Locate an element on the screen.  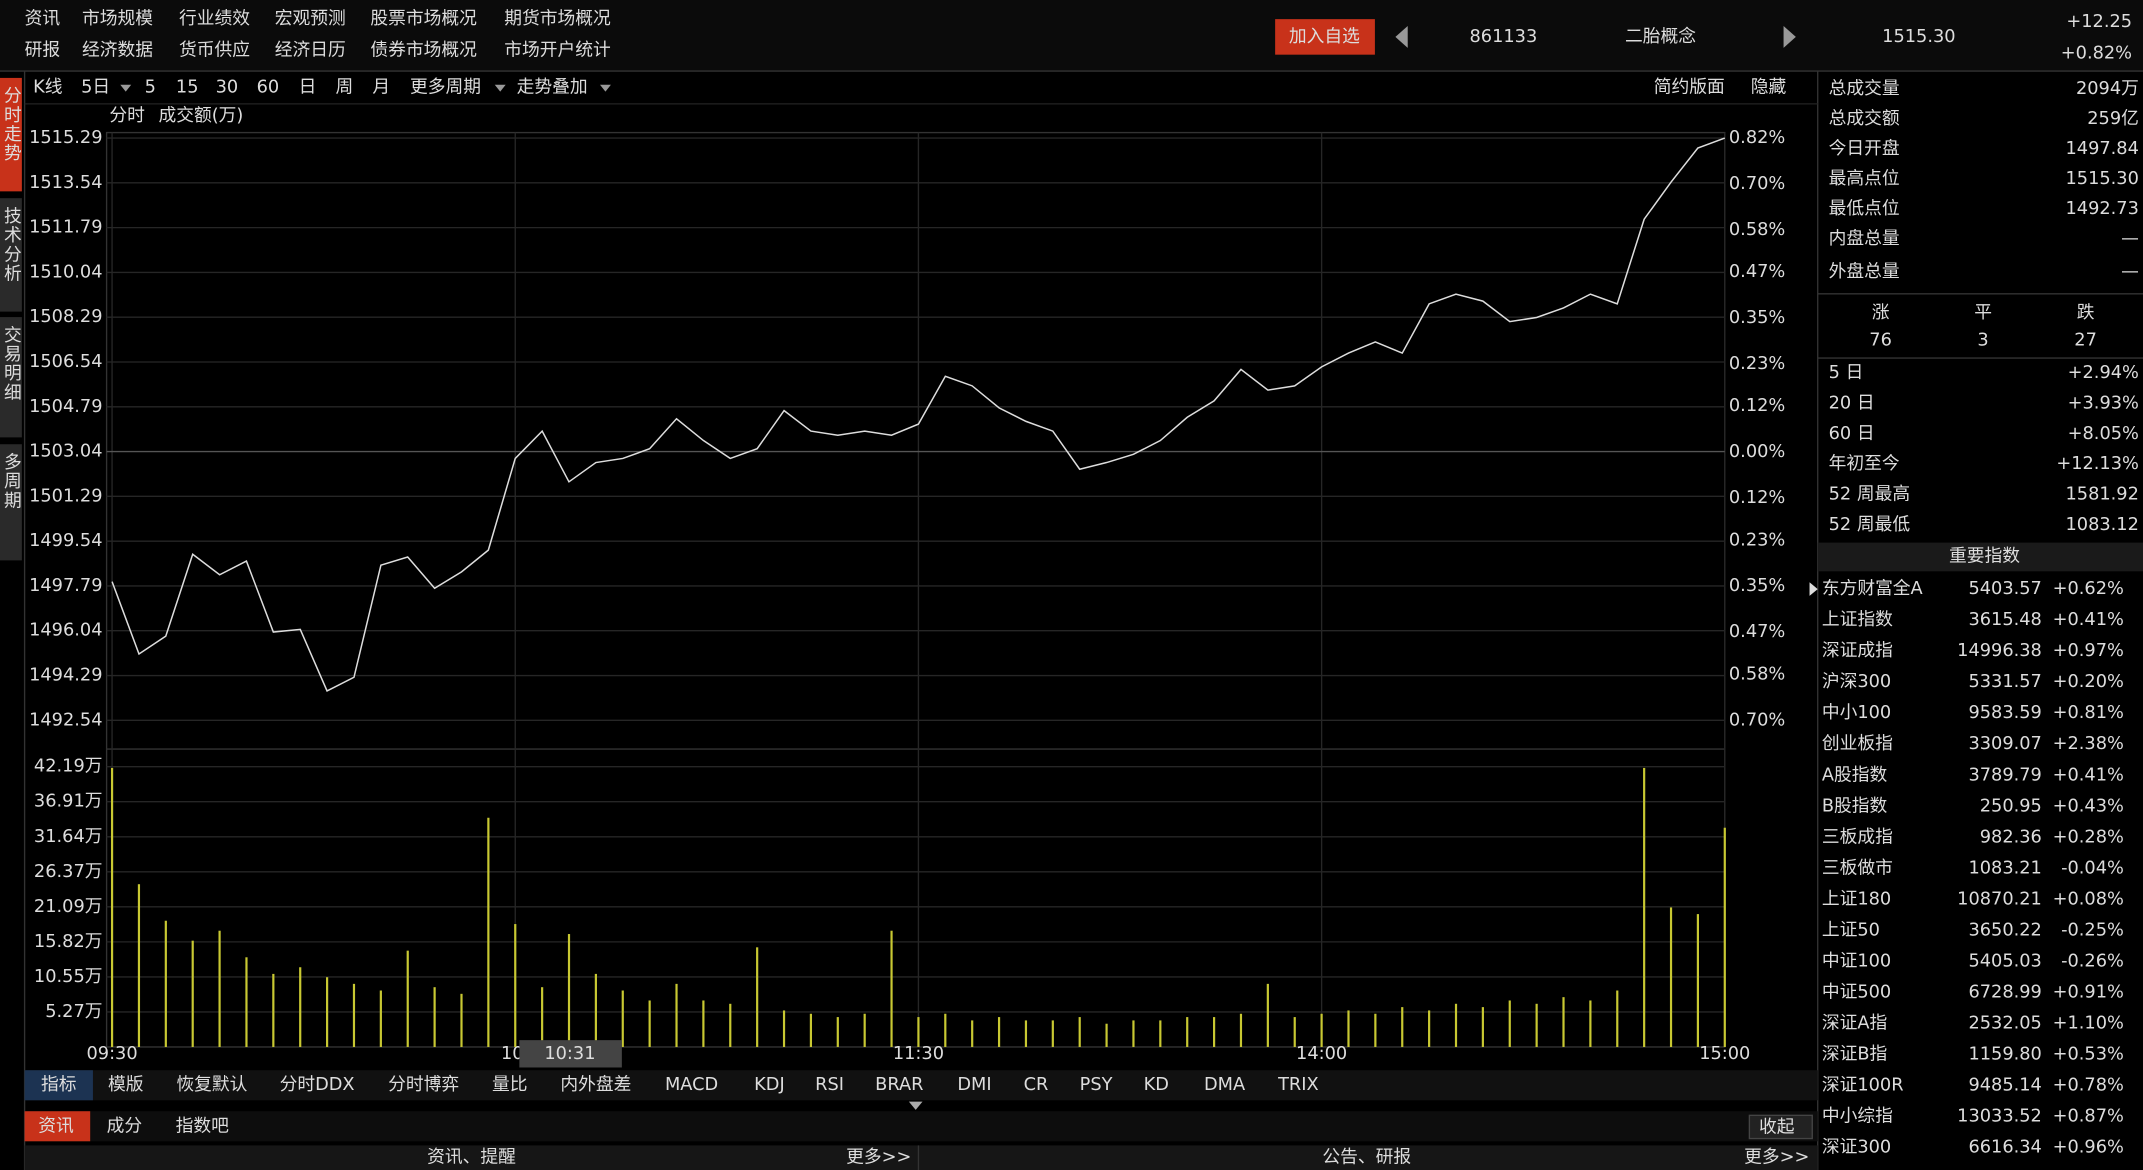
index-change: -0.04% is located at coordinates (2092, 868).